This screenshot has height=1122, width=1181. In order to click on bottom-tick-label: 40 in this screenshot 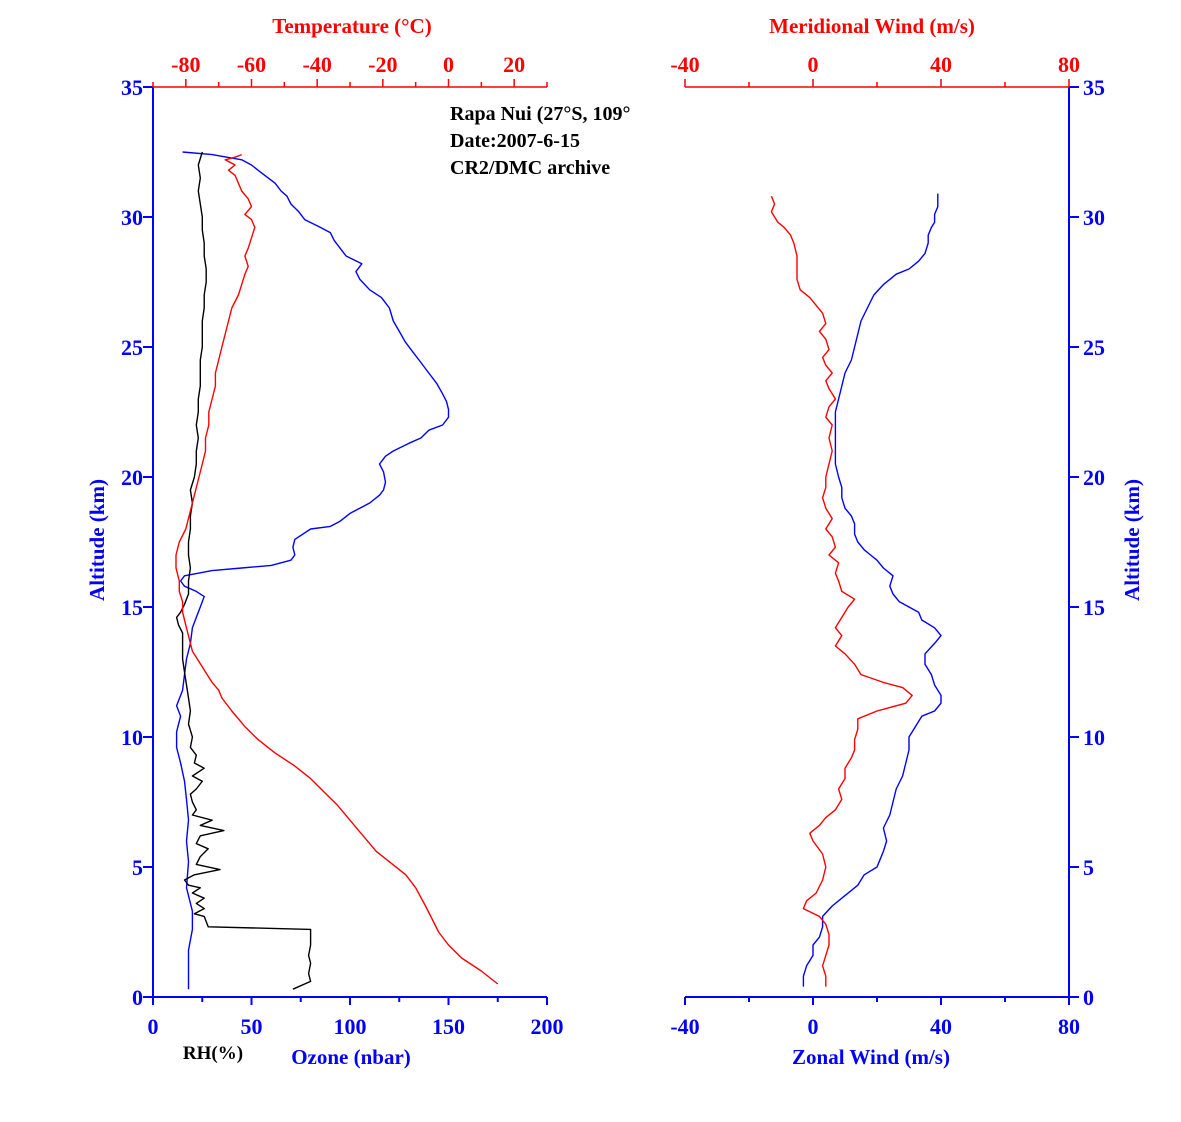, I will do `click(941, 1026)`.